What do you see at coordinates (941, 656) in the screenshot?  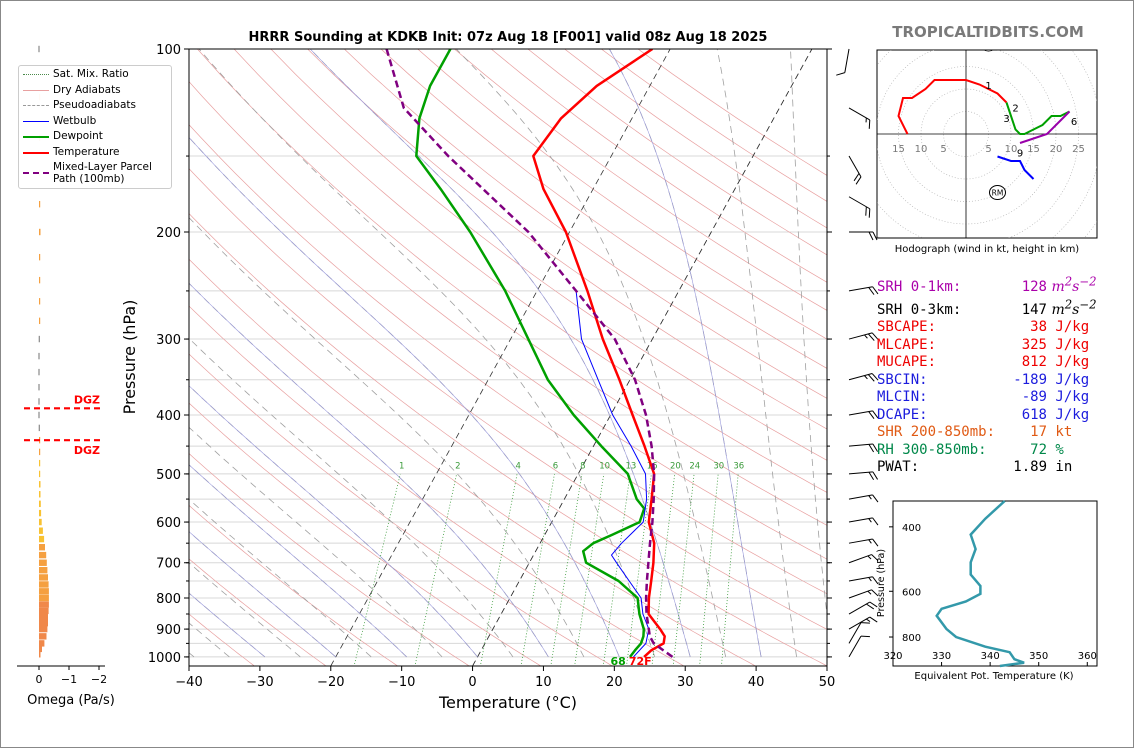 I see `thetae-x-tick-label: 330` at bounding box center [941, 656].